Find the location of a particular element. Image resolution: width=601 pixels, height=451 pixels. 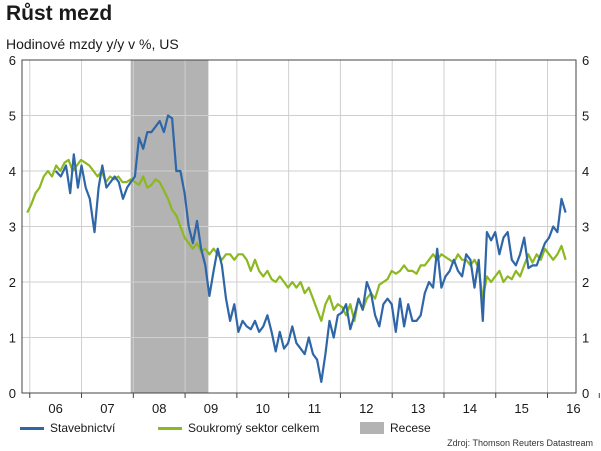

chart-title: Růst mezd is located at coordinates (59, 13).